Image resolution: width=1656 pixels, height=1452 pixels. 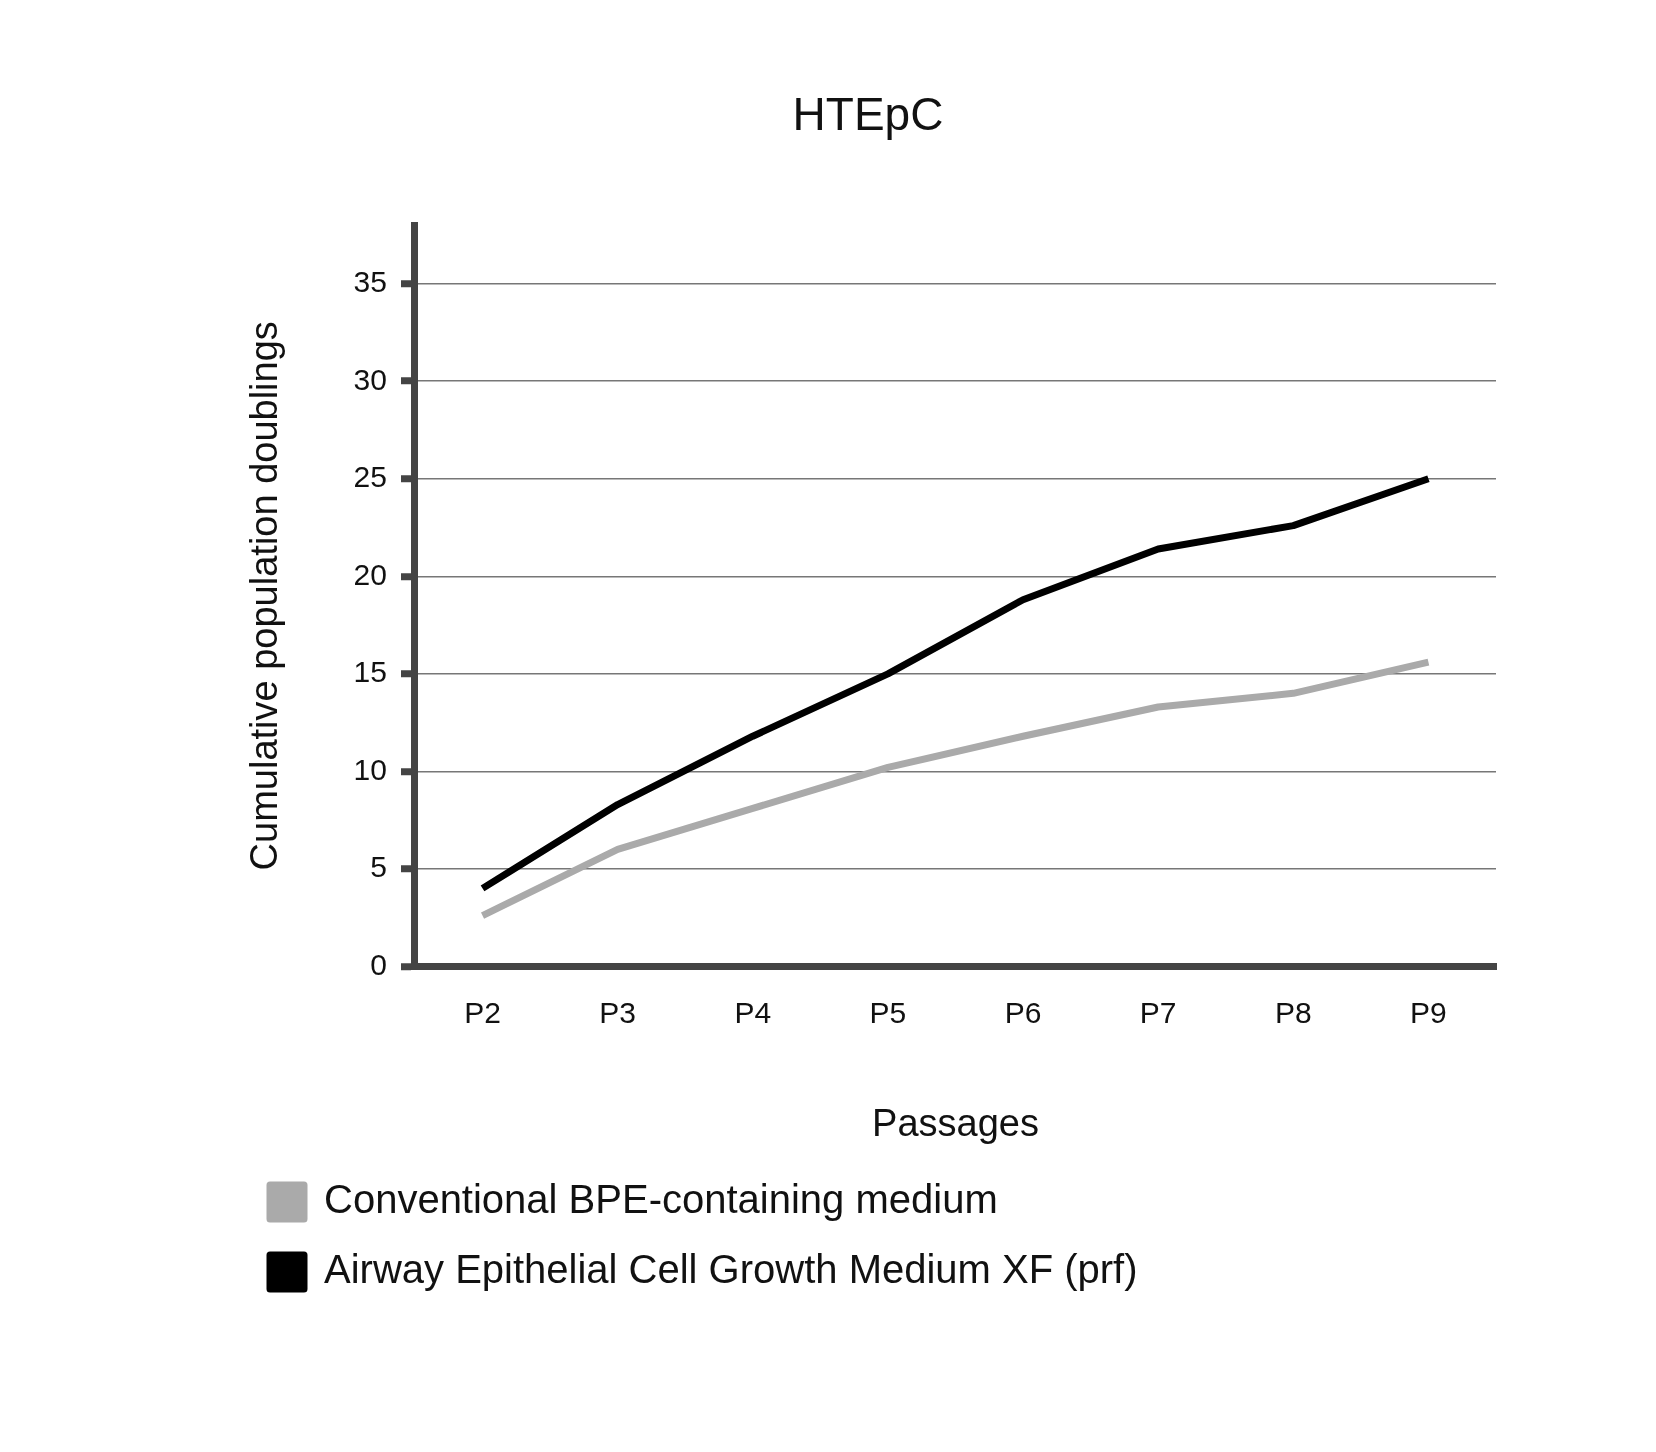 What do you see at coordinates (370, 477) in the screenshot?
I see `y-tick-label: 25` at bounding box center [370, 477].